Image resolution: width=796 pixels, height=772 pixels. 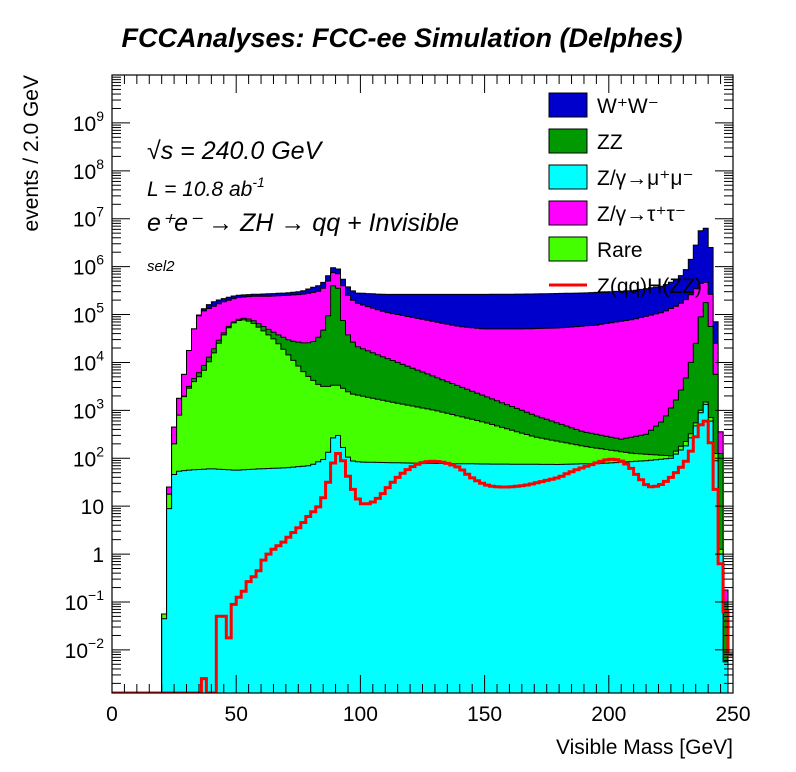 What do you see at coordinates (98, 555) in the screenshot?
I see `y-tick-label: 1` at bounding box center [98, 555].